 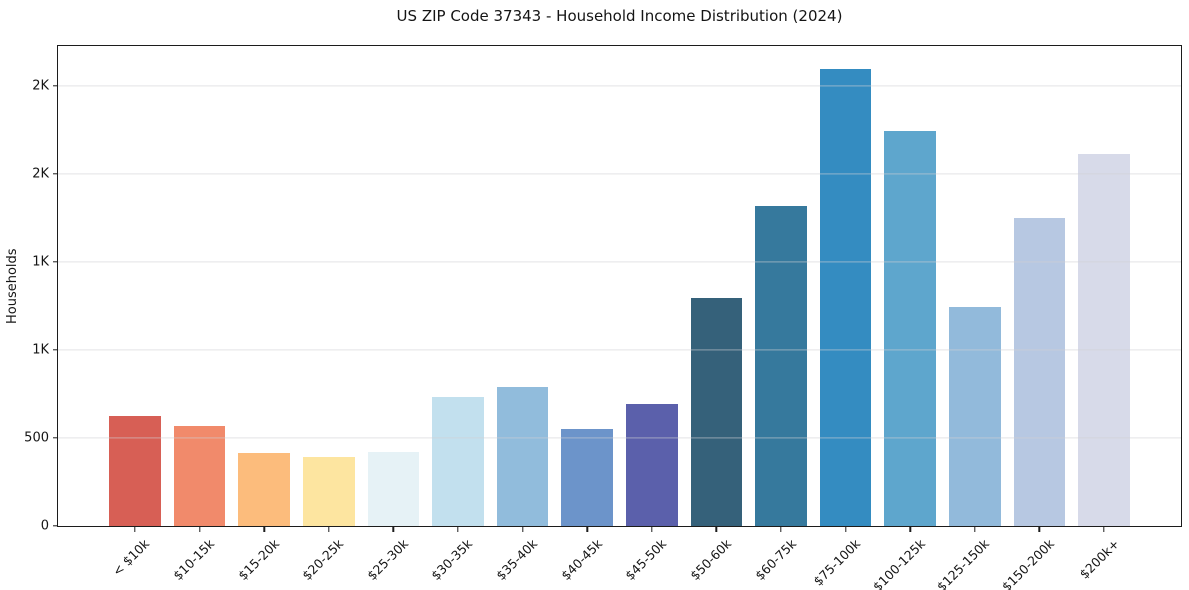 What do you see at coordinates (44, 526) in the screenshot?
I see `y-tick-label: 0` at bounding box center [44, 526].